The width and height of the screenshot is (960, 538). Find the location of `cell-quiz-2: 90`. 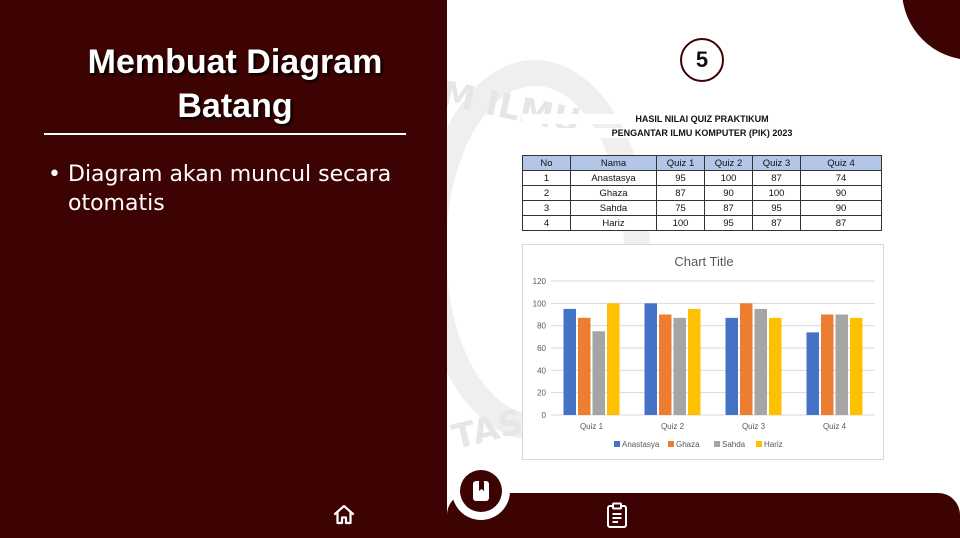

cell-quiz-2: 90 is located at coordinates (728, 193).